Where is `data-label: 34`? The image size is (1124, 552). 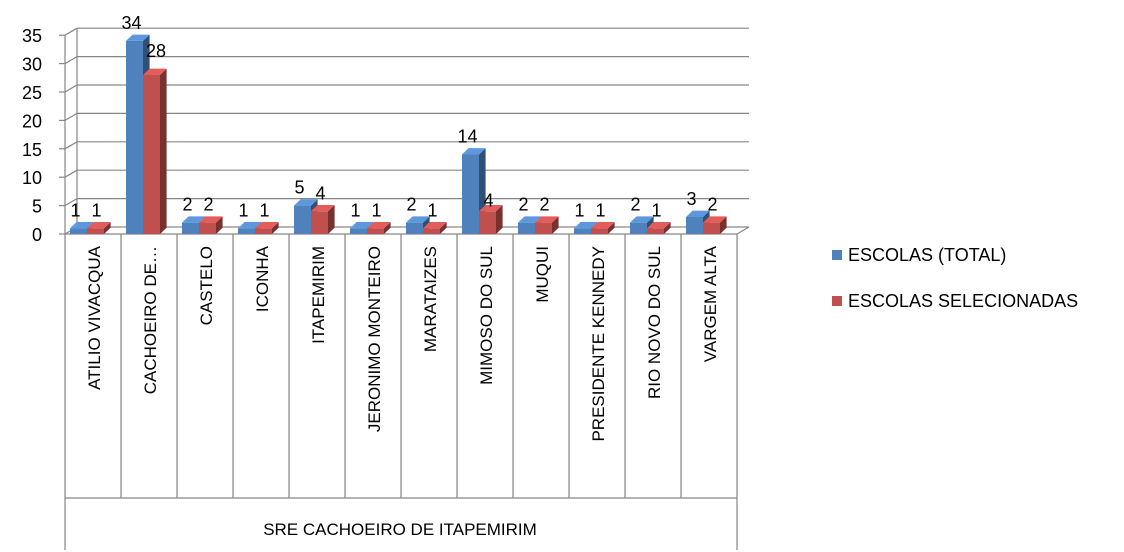 data-label: 34 is located at coordinates (131, 23).